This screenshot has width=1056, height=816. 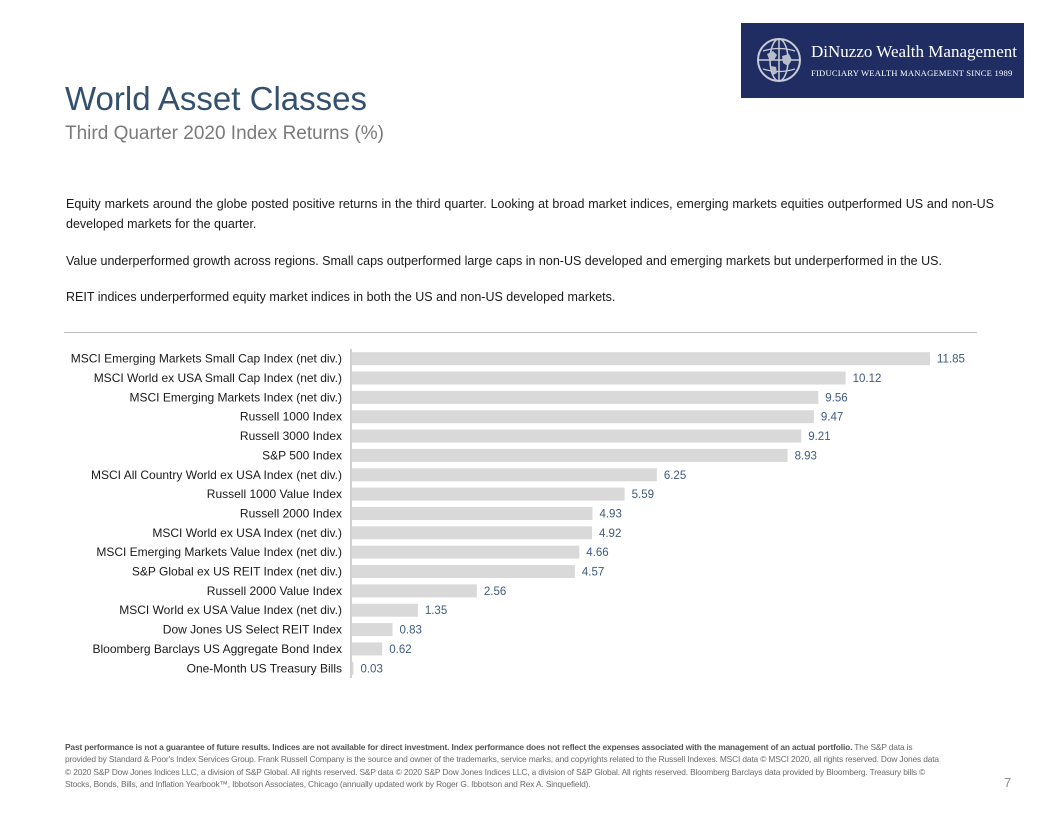 I want to click on category-label: MSCI World ex USA Index (net div.), so click(x=247, y=533).